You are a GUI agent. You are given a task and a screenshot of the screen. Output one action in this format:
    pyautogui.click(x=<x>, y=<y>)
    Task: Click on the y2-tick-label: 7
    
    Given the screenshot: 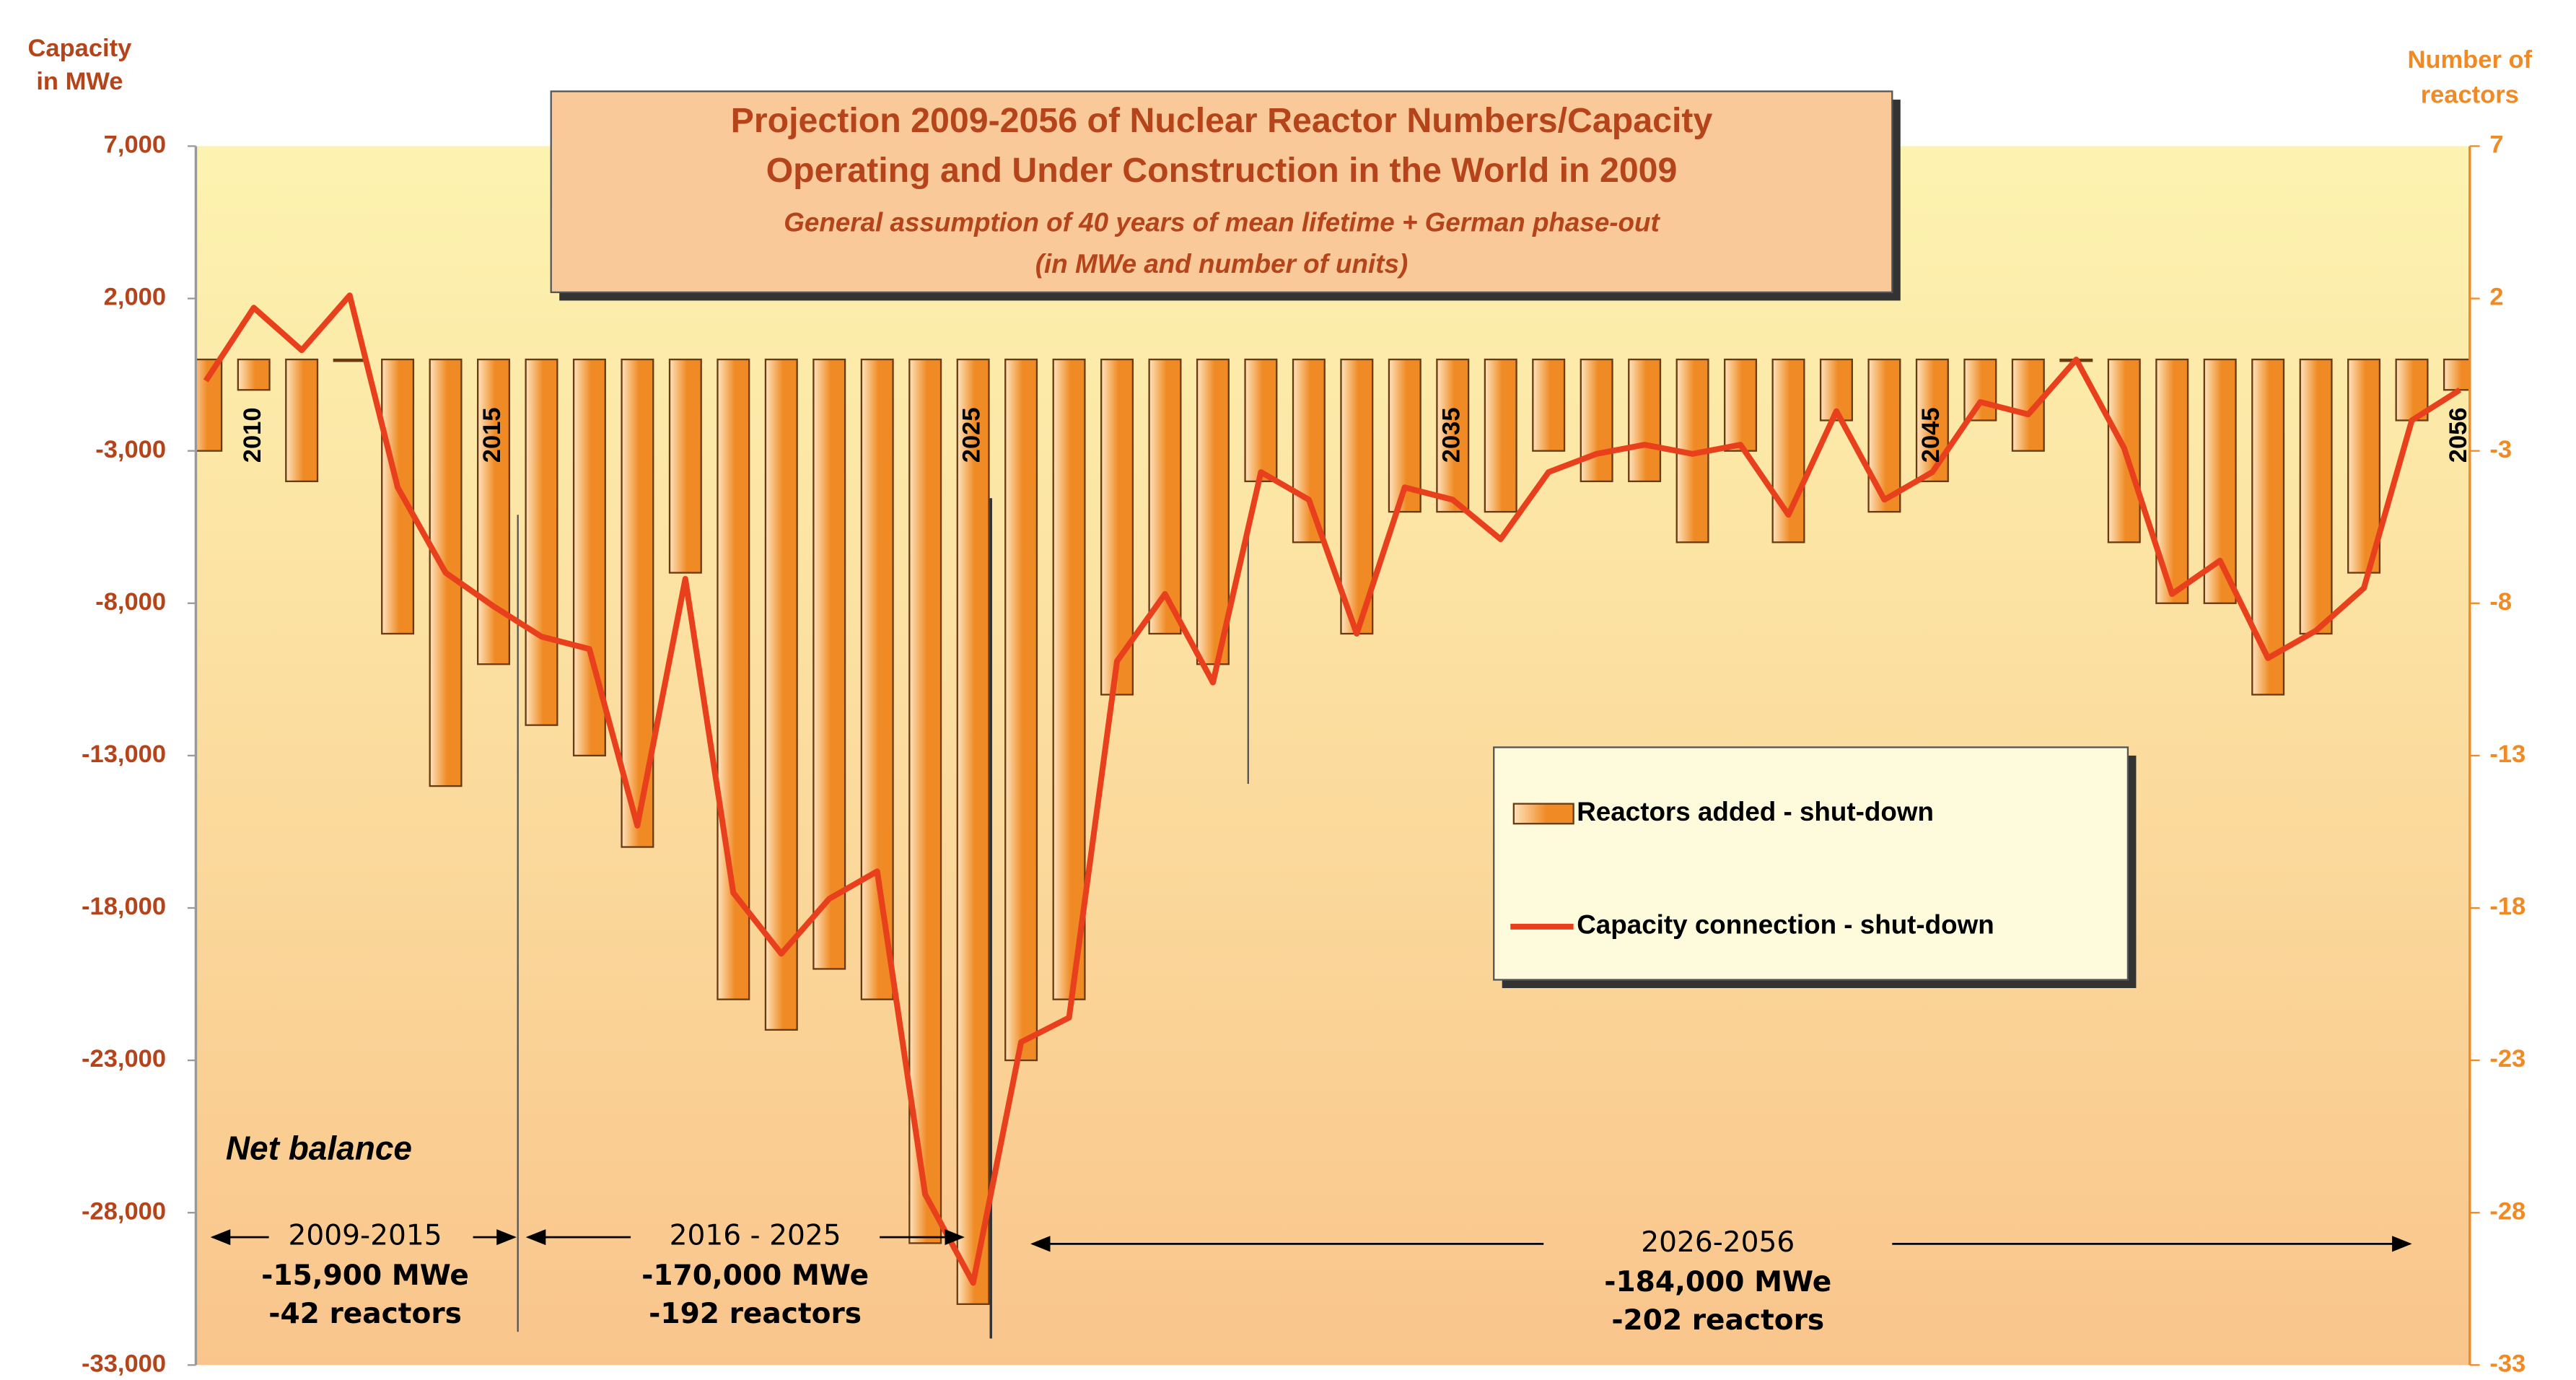 What is the action you would take?
    pyautogui.click(x=2496, y=145)
    